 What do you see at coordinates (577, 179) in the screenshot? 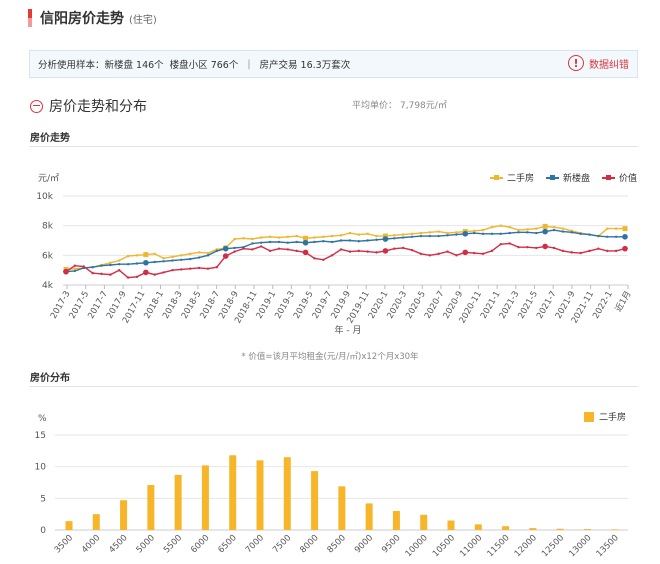
I see `legend-label-new-homes: 新楼盘` at bounding box center [577, 179].